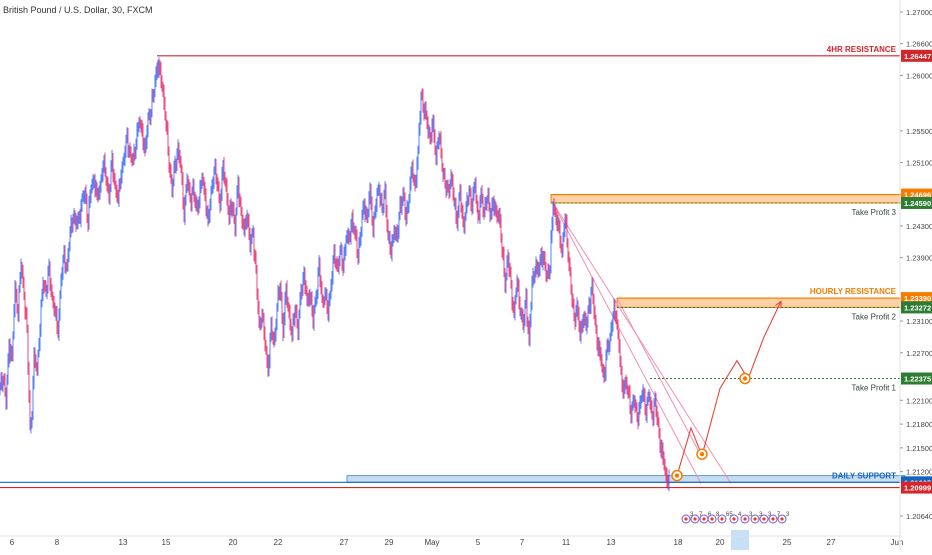 The image size is (932, 555). I want to click on price-tick-label: 1.26600, so click(919, 44).